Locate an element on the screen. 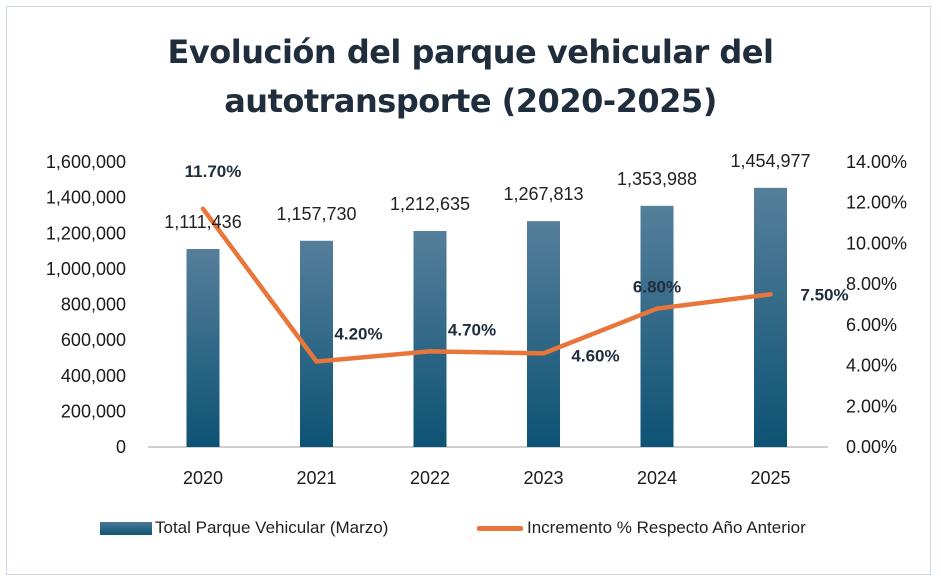 This screenshot has width=941, height=584. bar-value-label: 1,353,988 is located at coordinates (657, 179).